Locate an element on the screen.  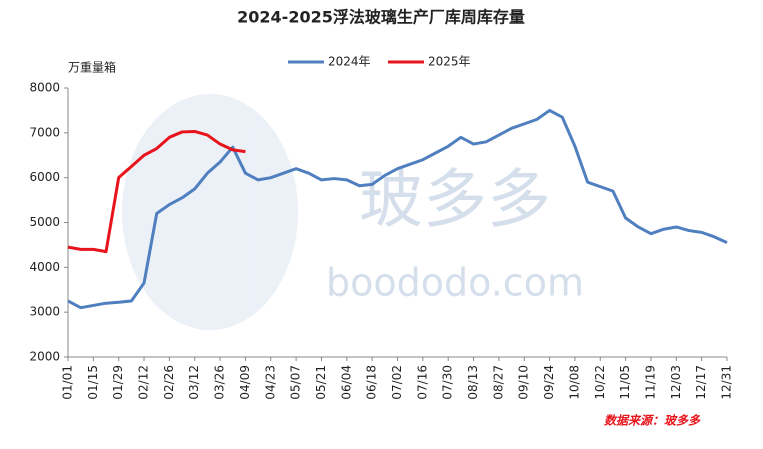
x-tick-label: 06/04 is located at coordinates (346, 382).